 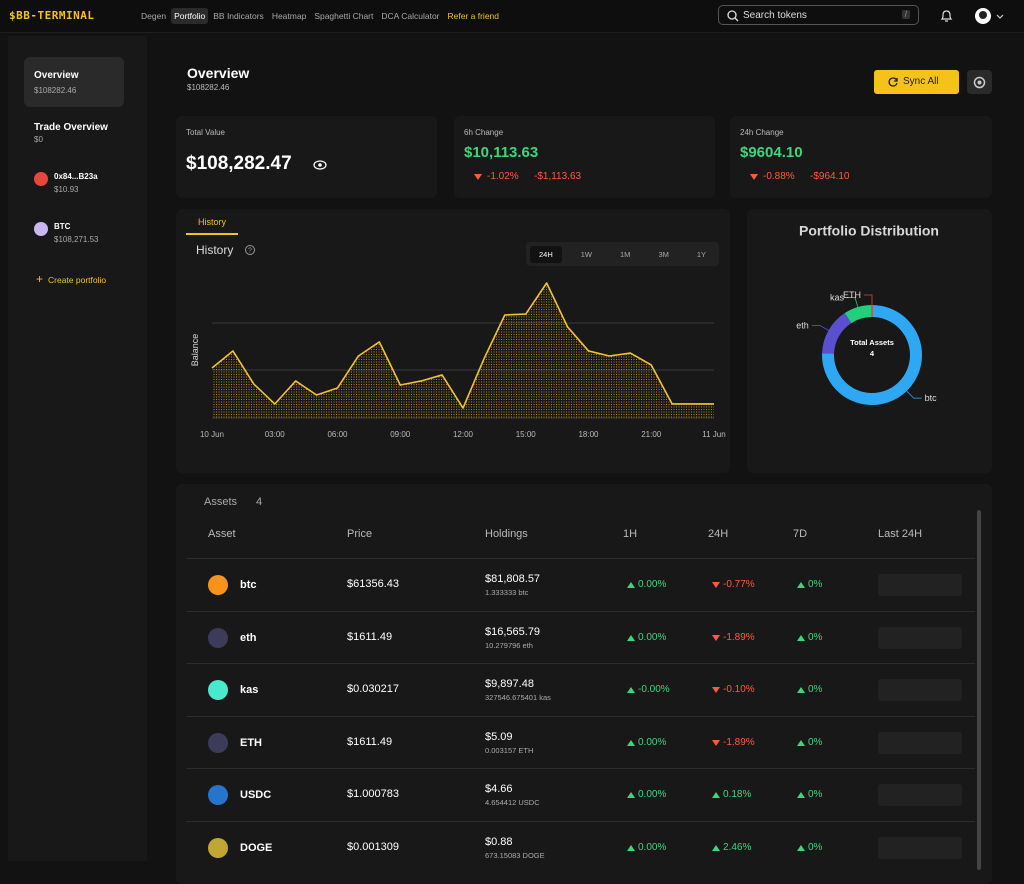 I want to click on column-header: 7D, so click(x=800, y=534).